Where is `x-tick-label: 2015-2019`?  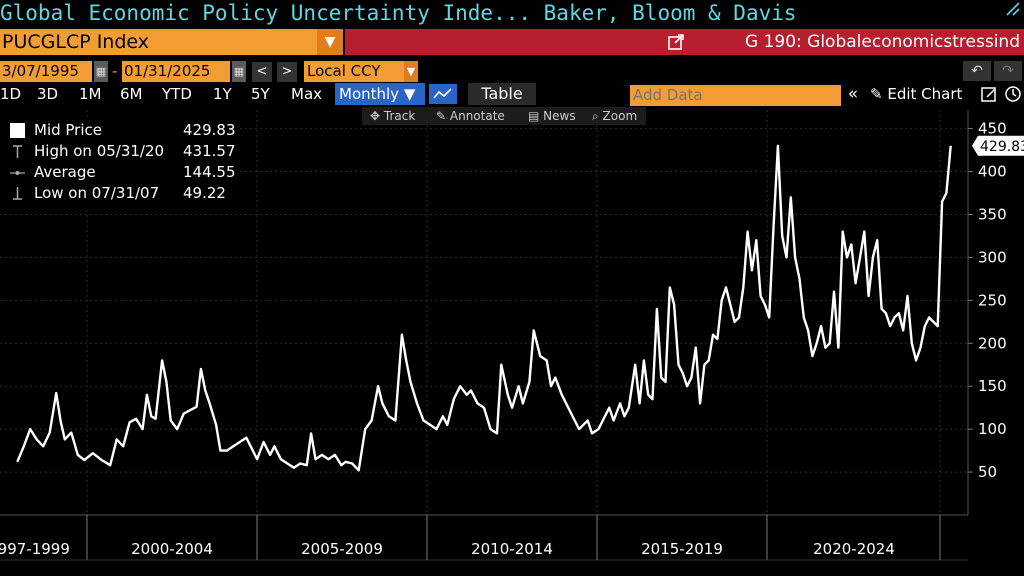
x-tick-label: 2015-2019 is located at coordinates (682, 549).